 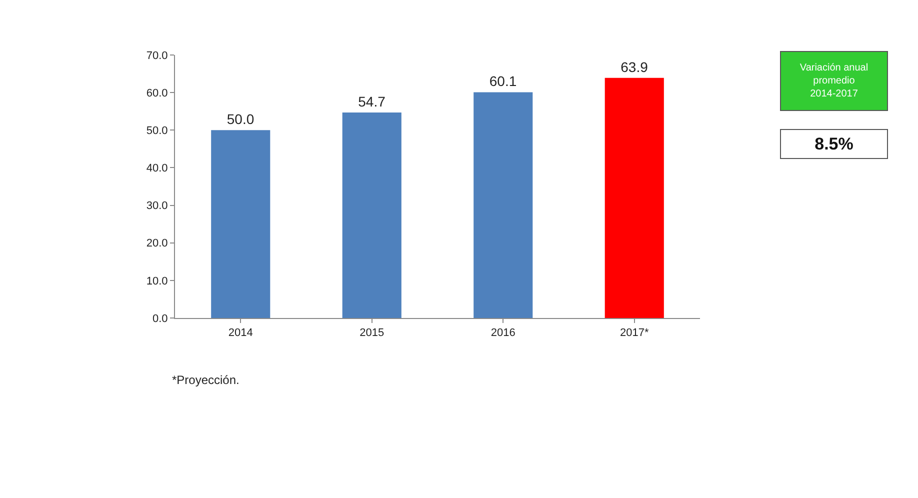 I want to click on x-tick-label: 2017*, so click(x=635, y=333).